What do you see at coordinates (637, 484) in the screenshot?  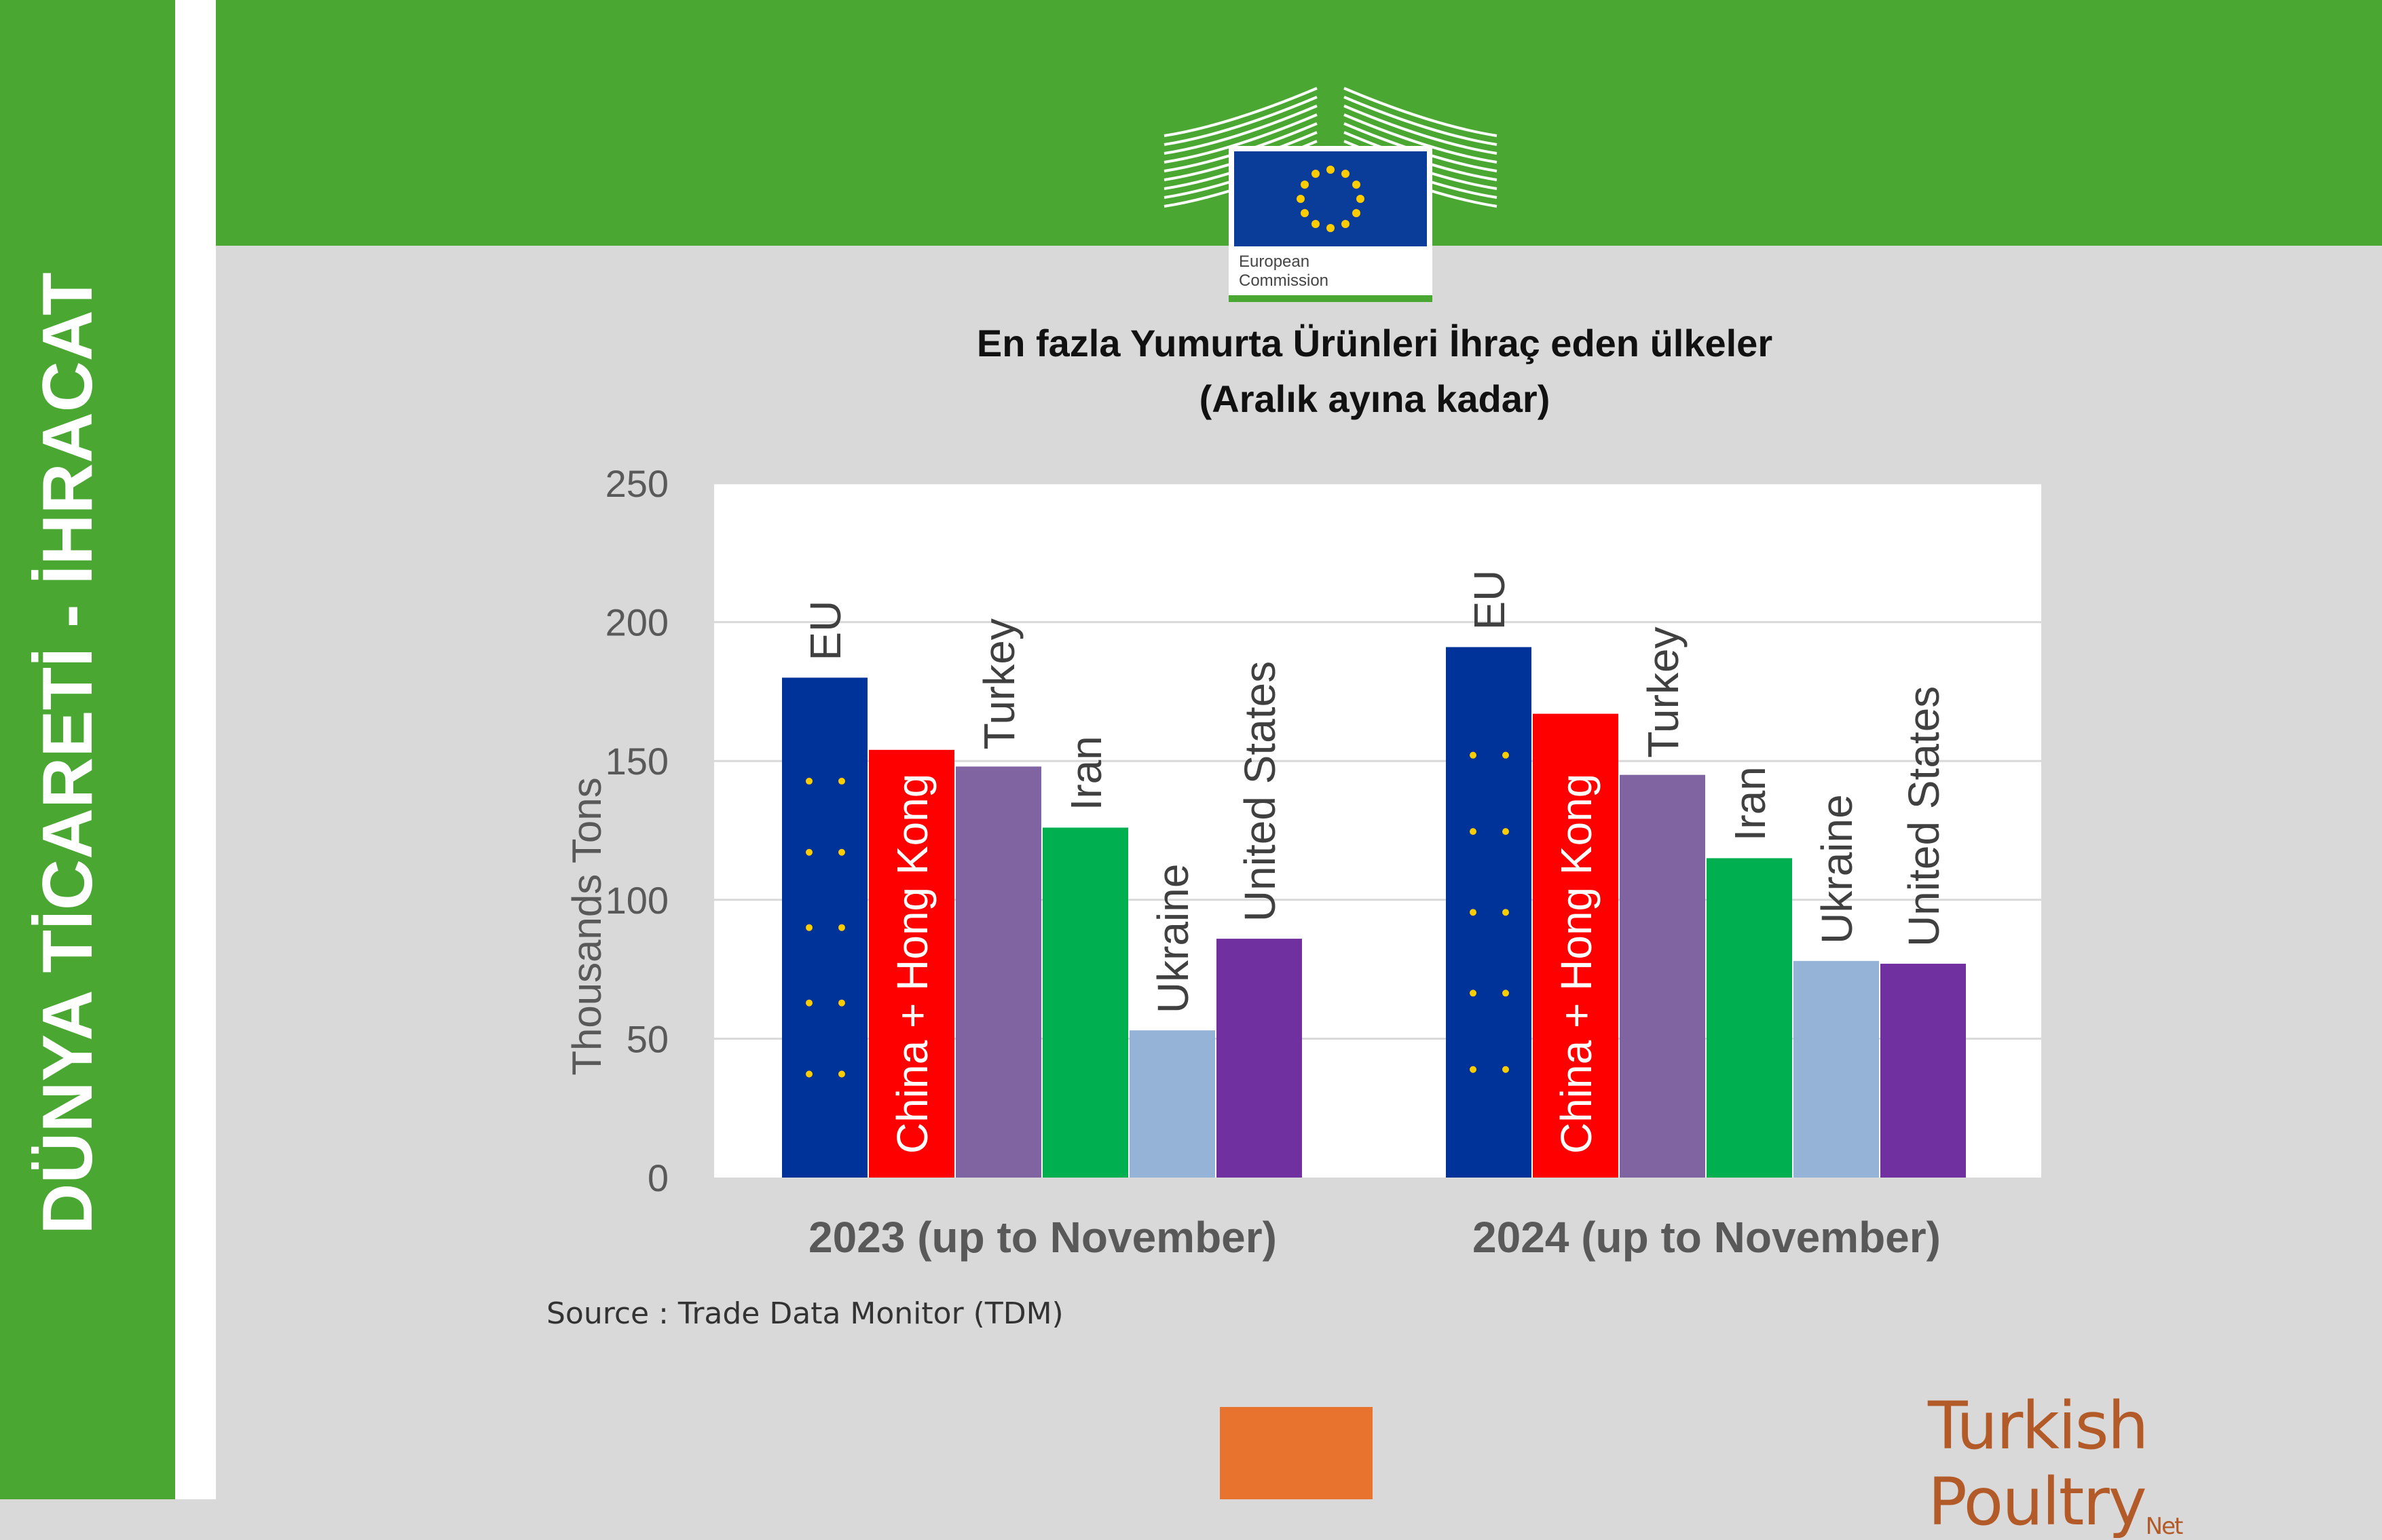 I see `y-tick-label: 250` at bounding box center [637, 484].